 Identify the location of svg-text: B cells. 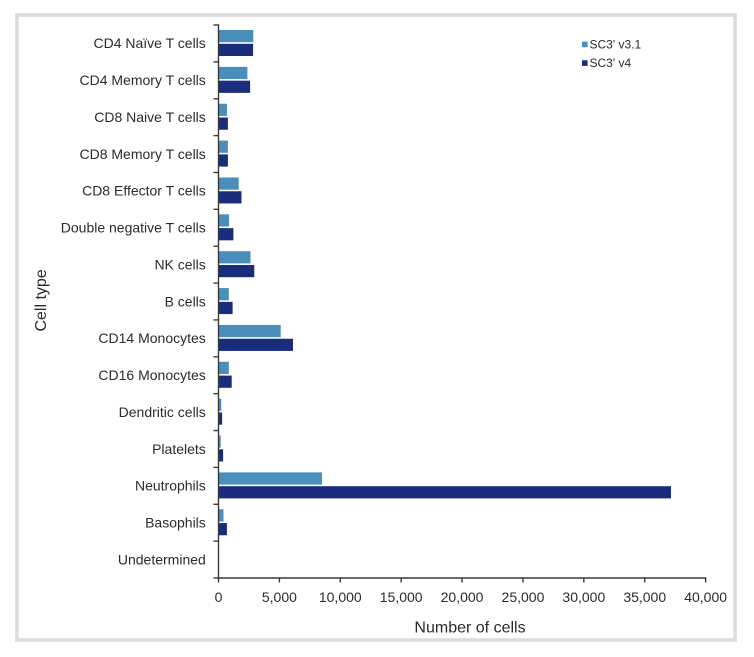
(185, 301).